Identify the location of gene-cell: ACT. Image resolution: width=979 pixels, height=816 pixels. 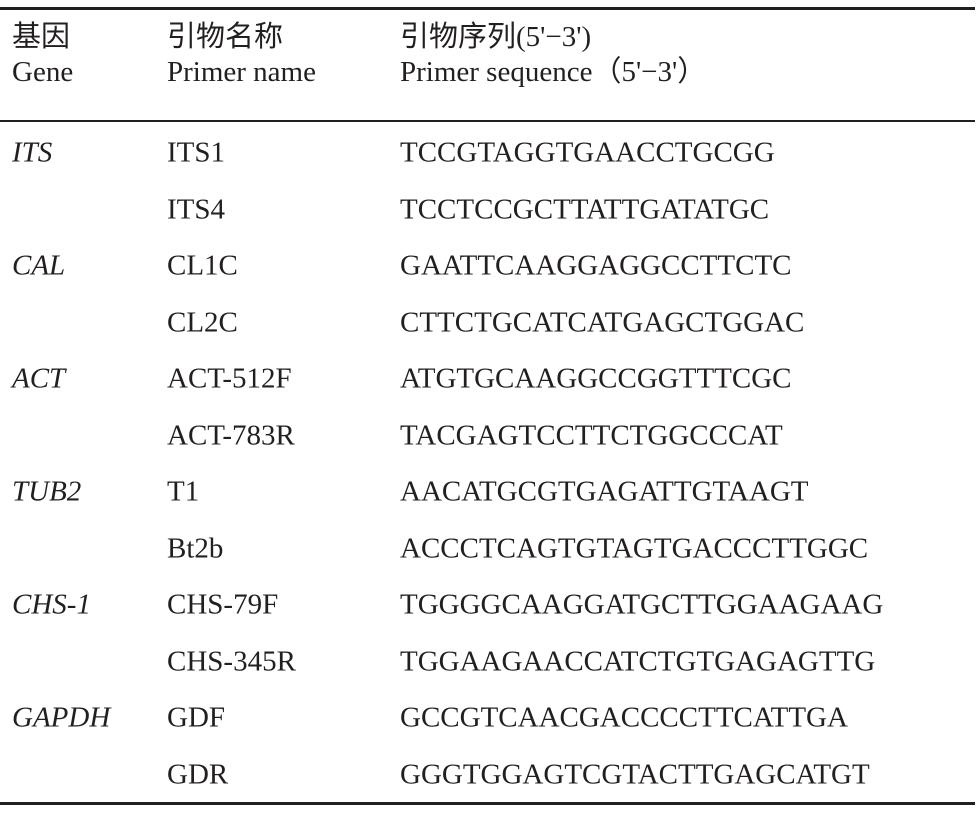
(39, 378).